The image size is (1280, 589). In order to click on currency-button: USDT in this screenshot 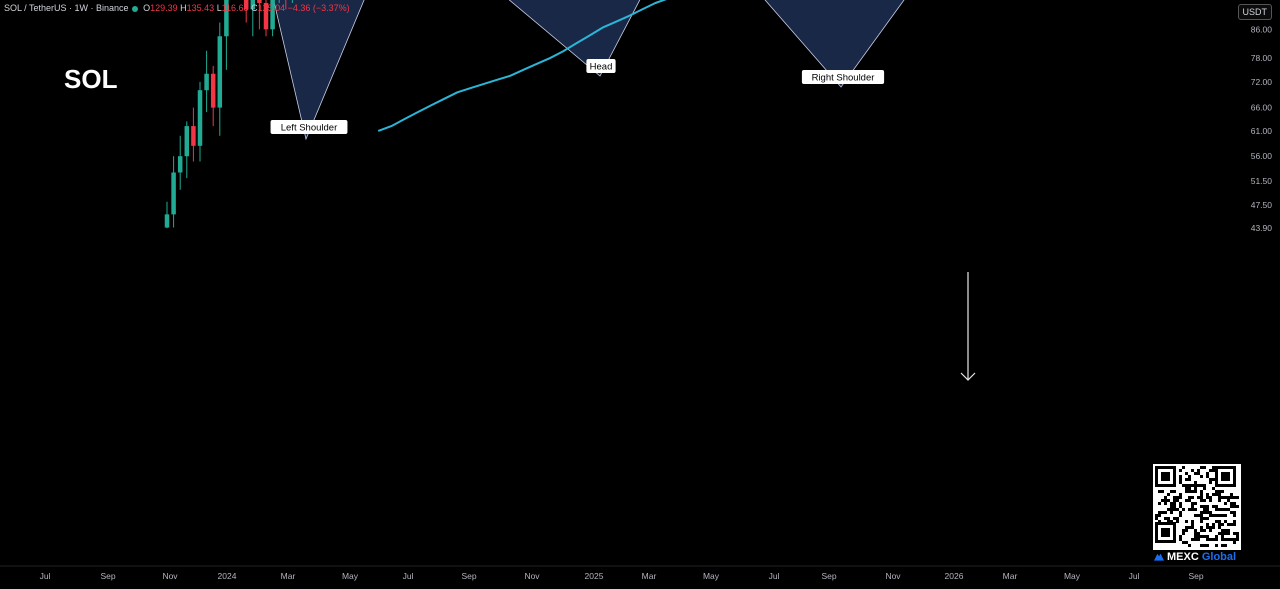, I will do `click(1254, 12)`.